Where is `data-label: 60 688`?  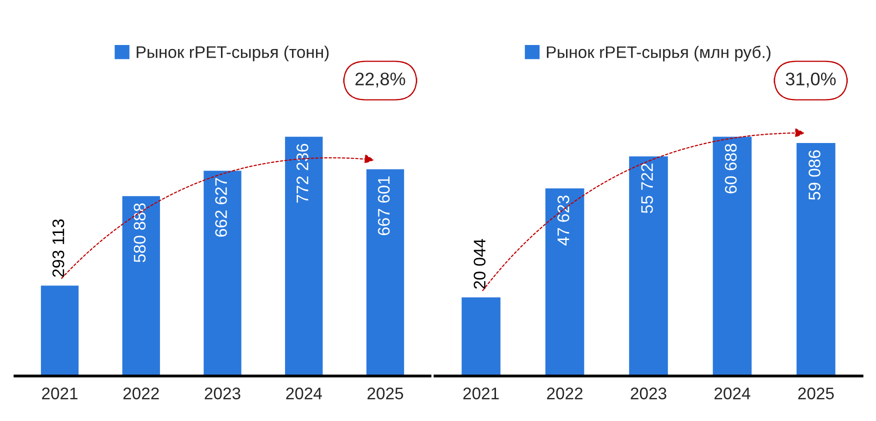
data-label: 60 688 is located at coordinates (730, 169).